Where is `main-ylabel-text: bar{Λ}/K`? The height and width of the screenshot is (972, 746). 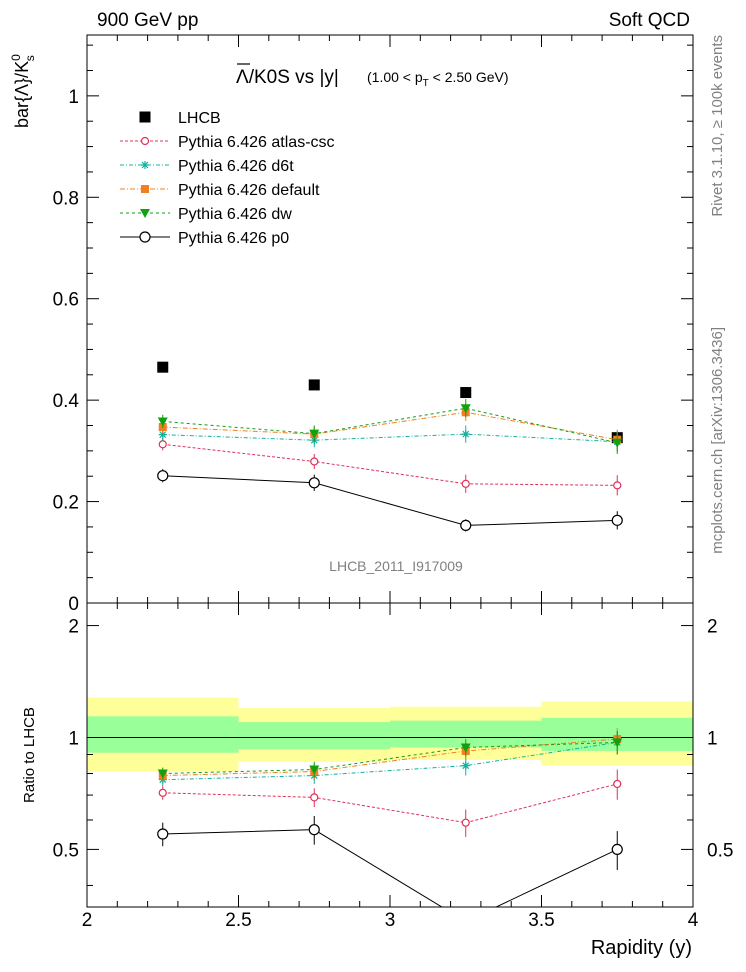 main-ylabel-text: bar{Λ}/K is located at coordinates (22, 94).